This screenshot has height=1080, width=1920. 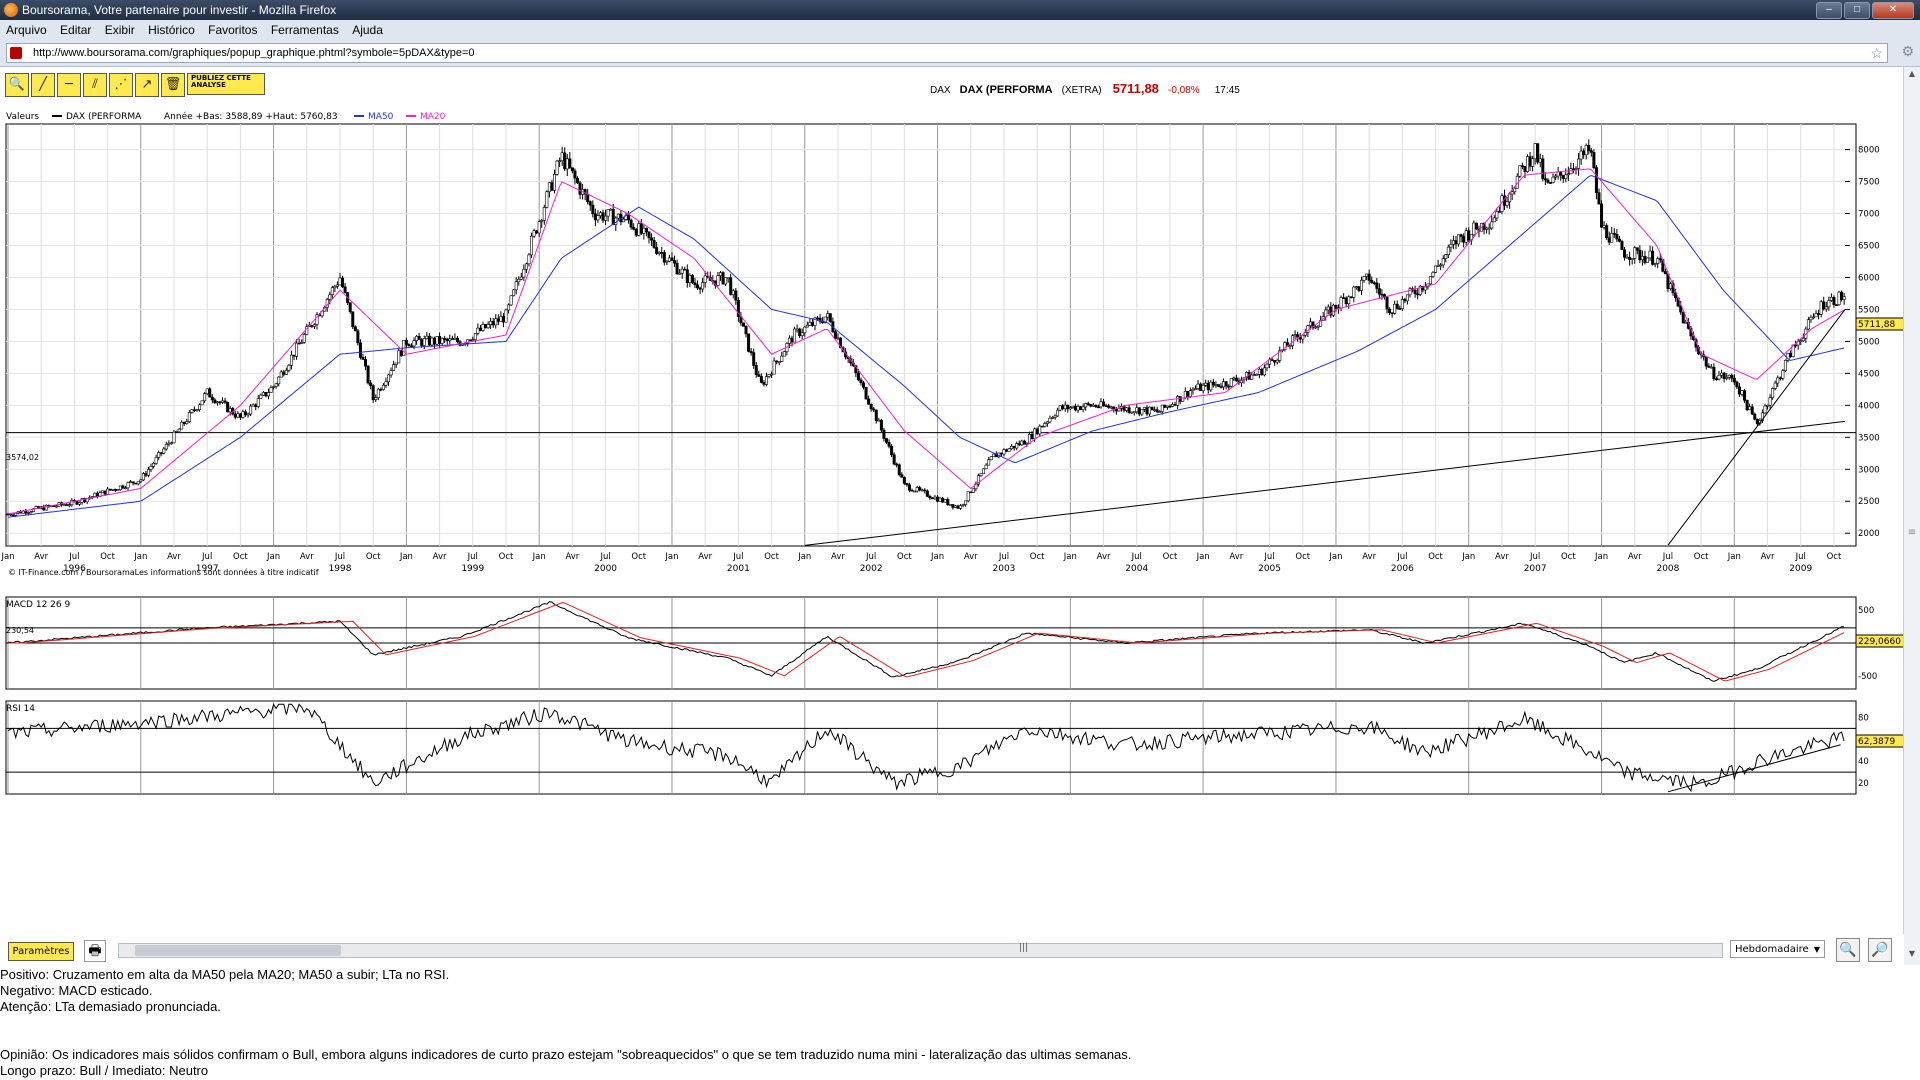 What do you see at coordinates (1912, 73) in the screenshot?
I see `scroll-up-icon: ▲` at bounding box center [1912, 73].